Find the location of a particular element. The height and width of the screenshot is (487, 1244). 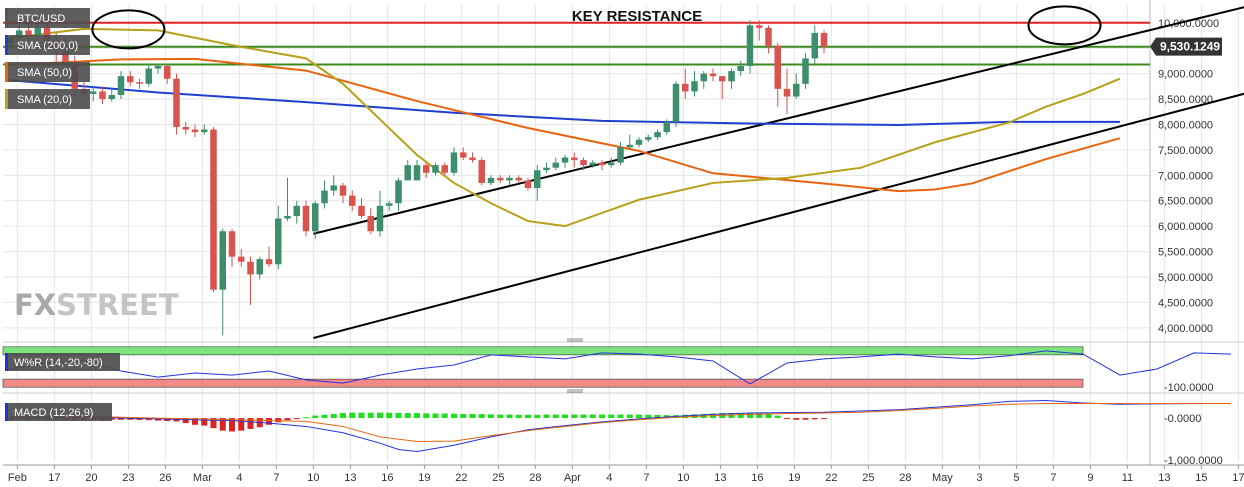

price-tick-label: 7,000.0000 is located at coordinates (1185, 176).